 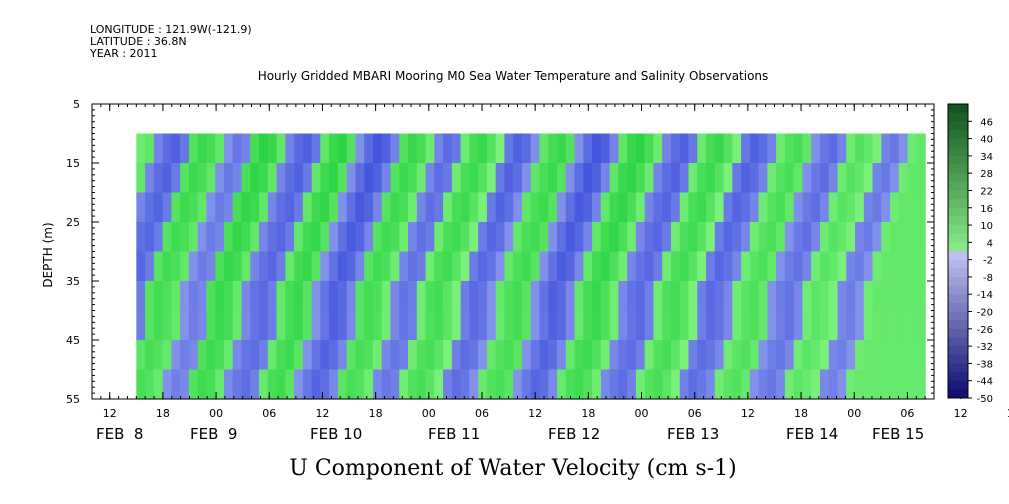 What do you see at coordinates (986, 140) in the screenshot?
I see `colorbar-tick-label: 40` at bounding box center [986, 140].